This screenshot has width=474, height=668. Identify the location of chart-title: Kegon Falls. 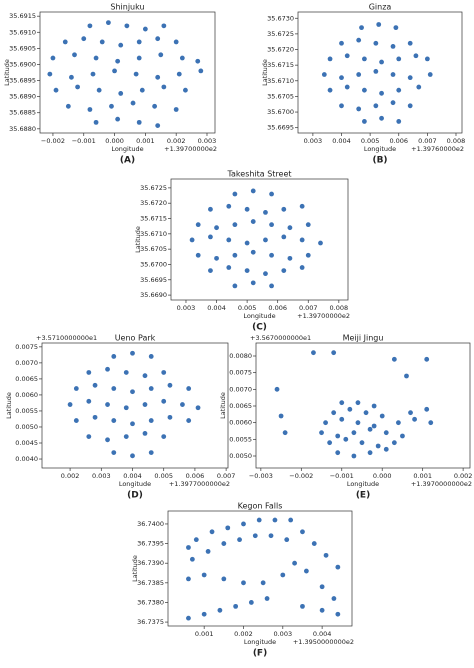
(260, 506).